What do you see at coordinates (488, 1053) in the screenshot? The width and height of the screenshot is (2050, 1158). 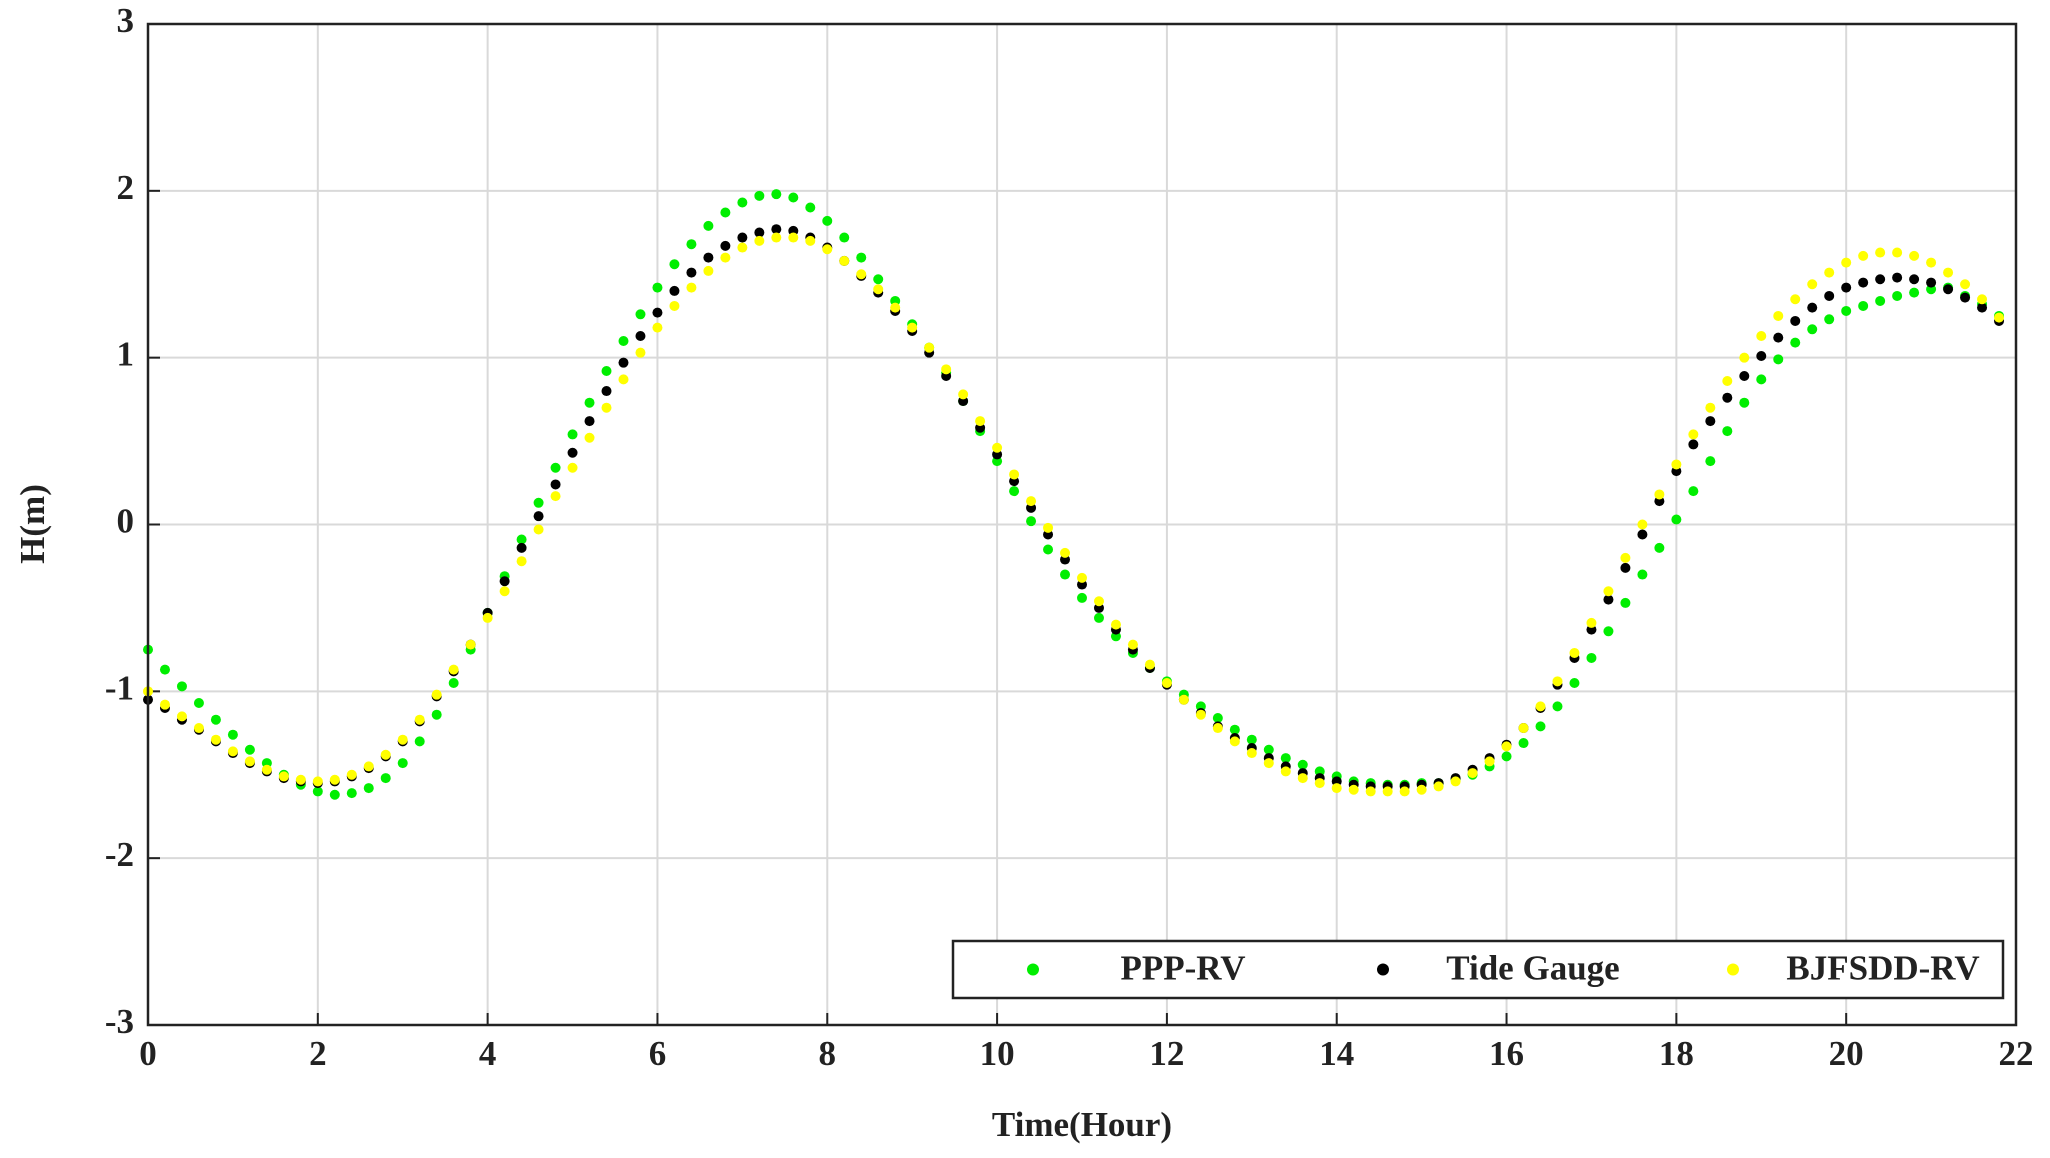 I see `x-tick-label: 4` at bounding box center [488, 1053].